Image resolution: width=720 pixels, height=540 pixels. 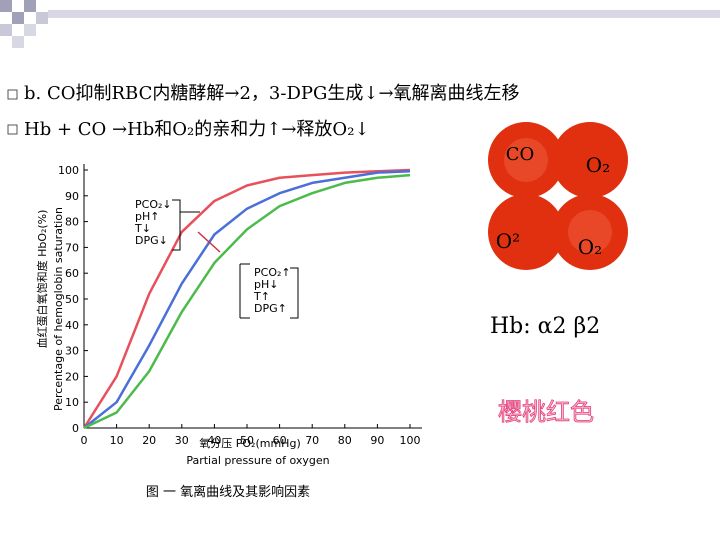 What do you see at coordinates (147, 216) in the screenshot?
I see `annotation: pH↑` at bounding box center [147, 216].